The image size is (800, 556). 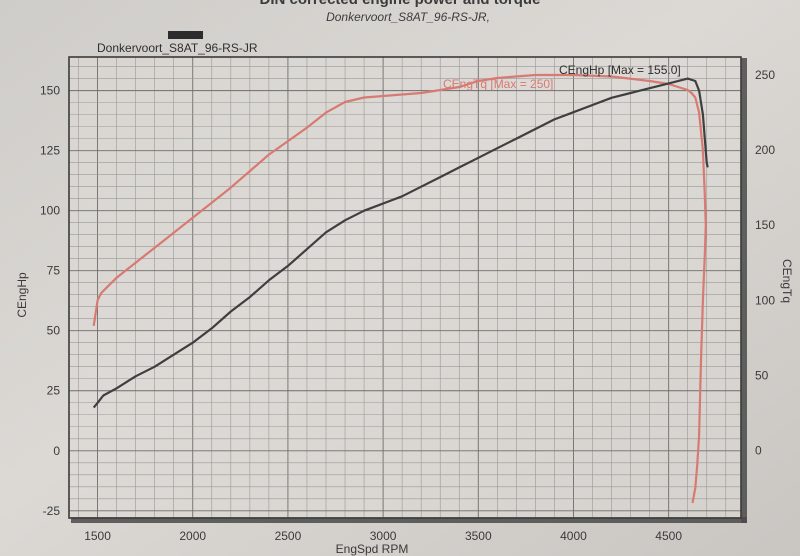 What do you see at coordinates (765, 262) in the screenshot?
I see `right-axis-ticks: 0 50 100 150 200 250` at bounding box center [765, 262].